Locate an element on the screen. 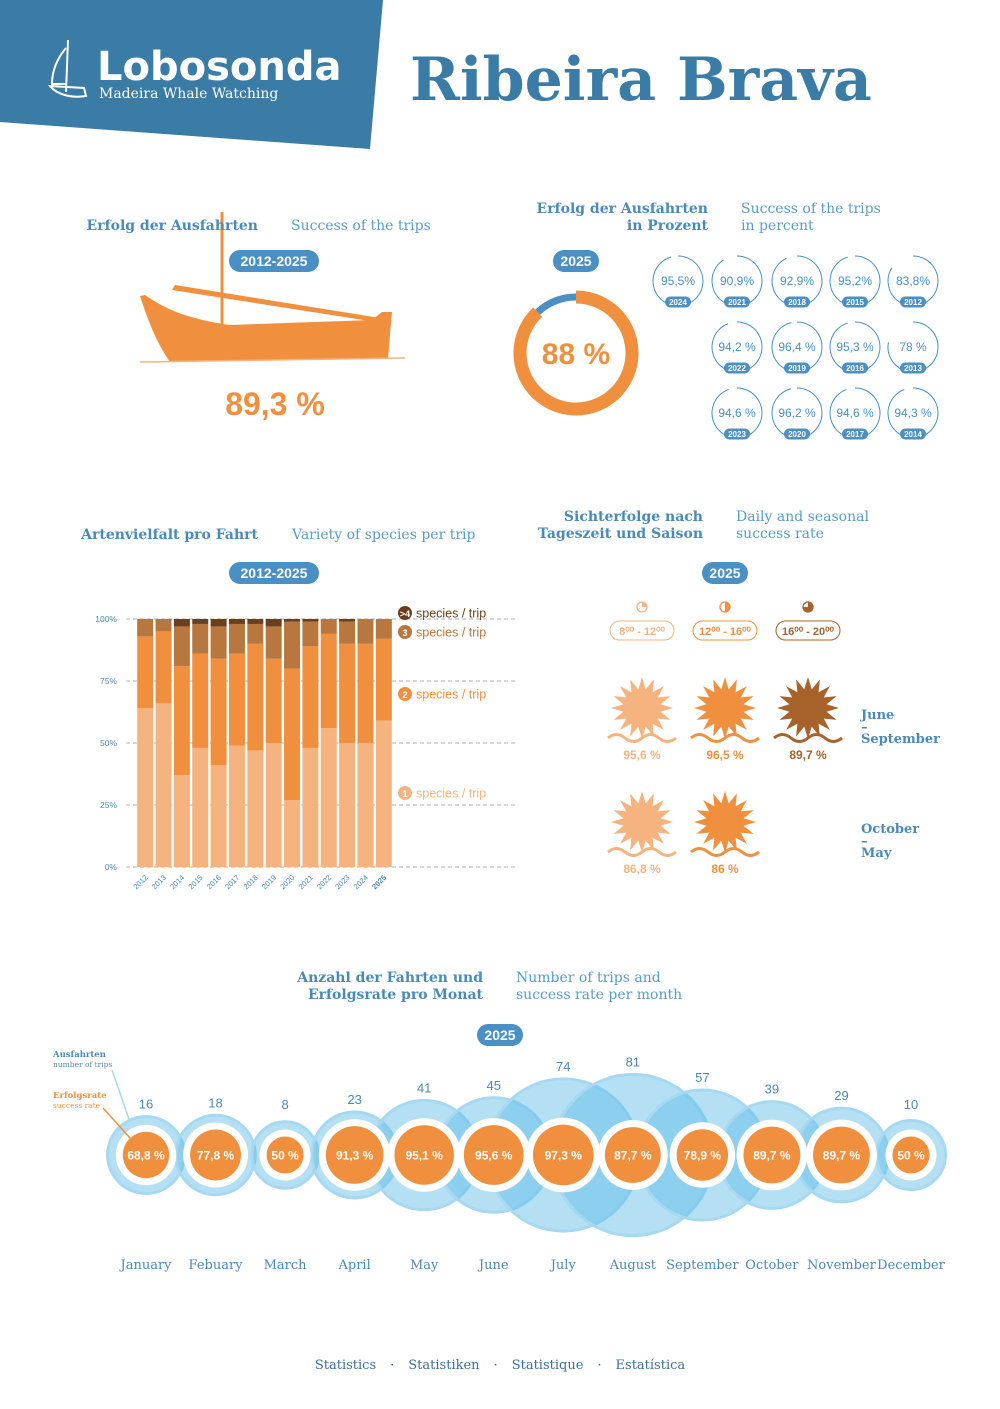 The height and width of the screenshot is (1409, 1000). trips-label: 39 is located at coordinates (772, 1089).